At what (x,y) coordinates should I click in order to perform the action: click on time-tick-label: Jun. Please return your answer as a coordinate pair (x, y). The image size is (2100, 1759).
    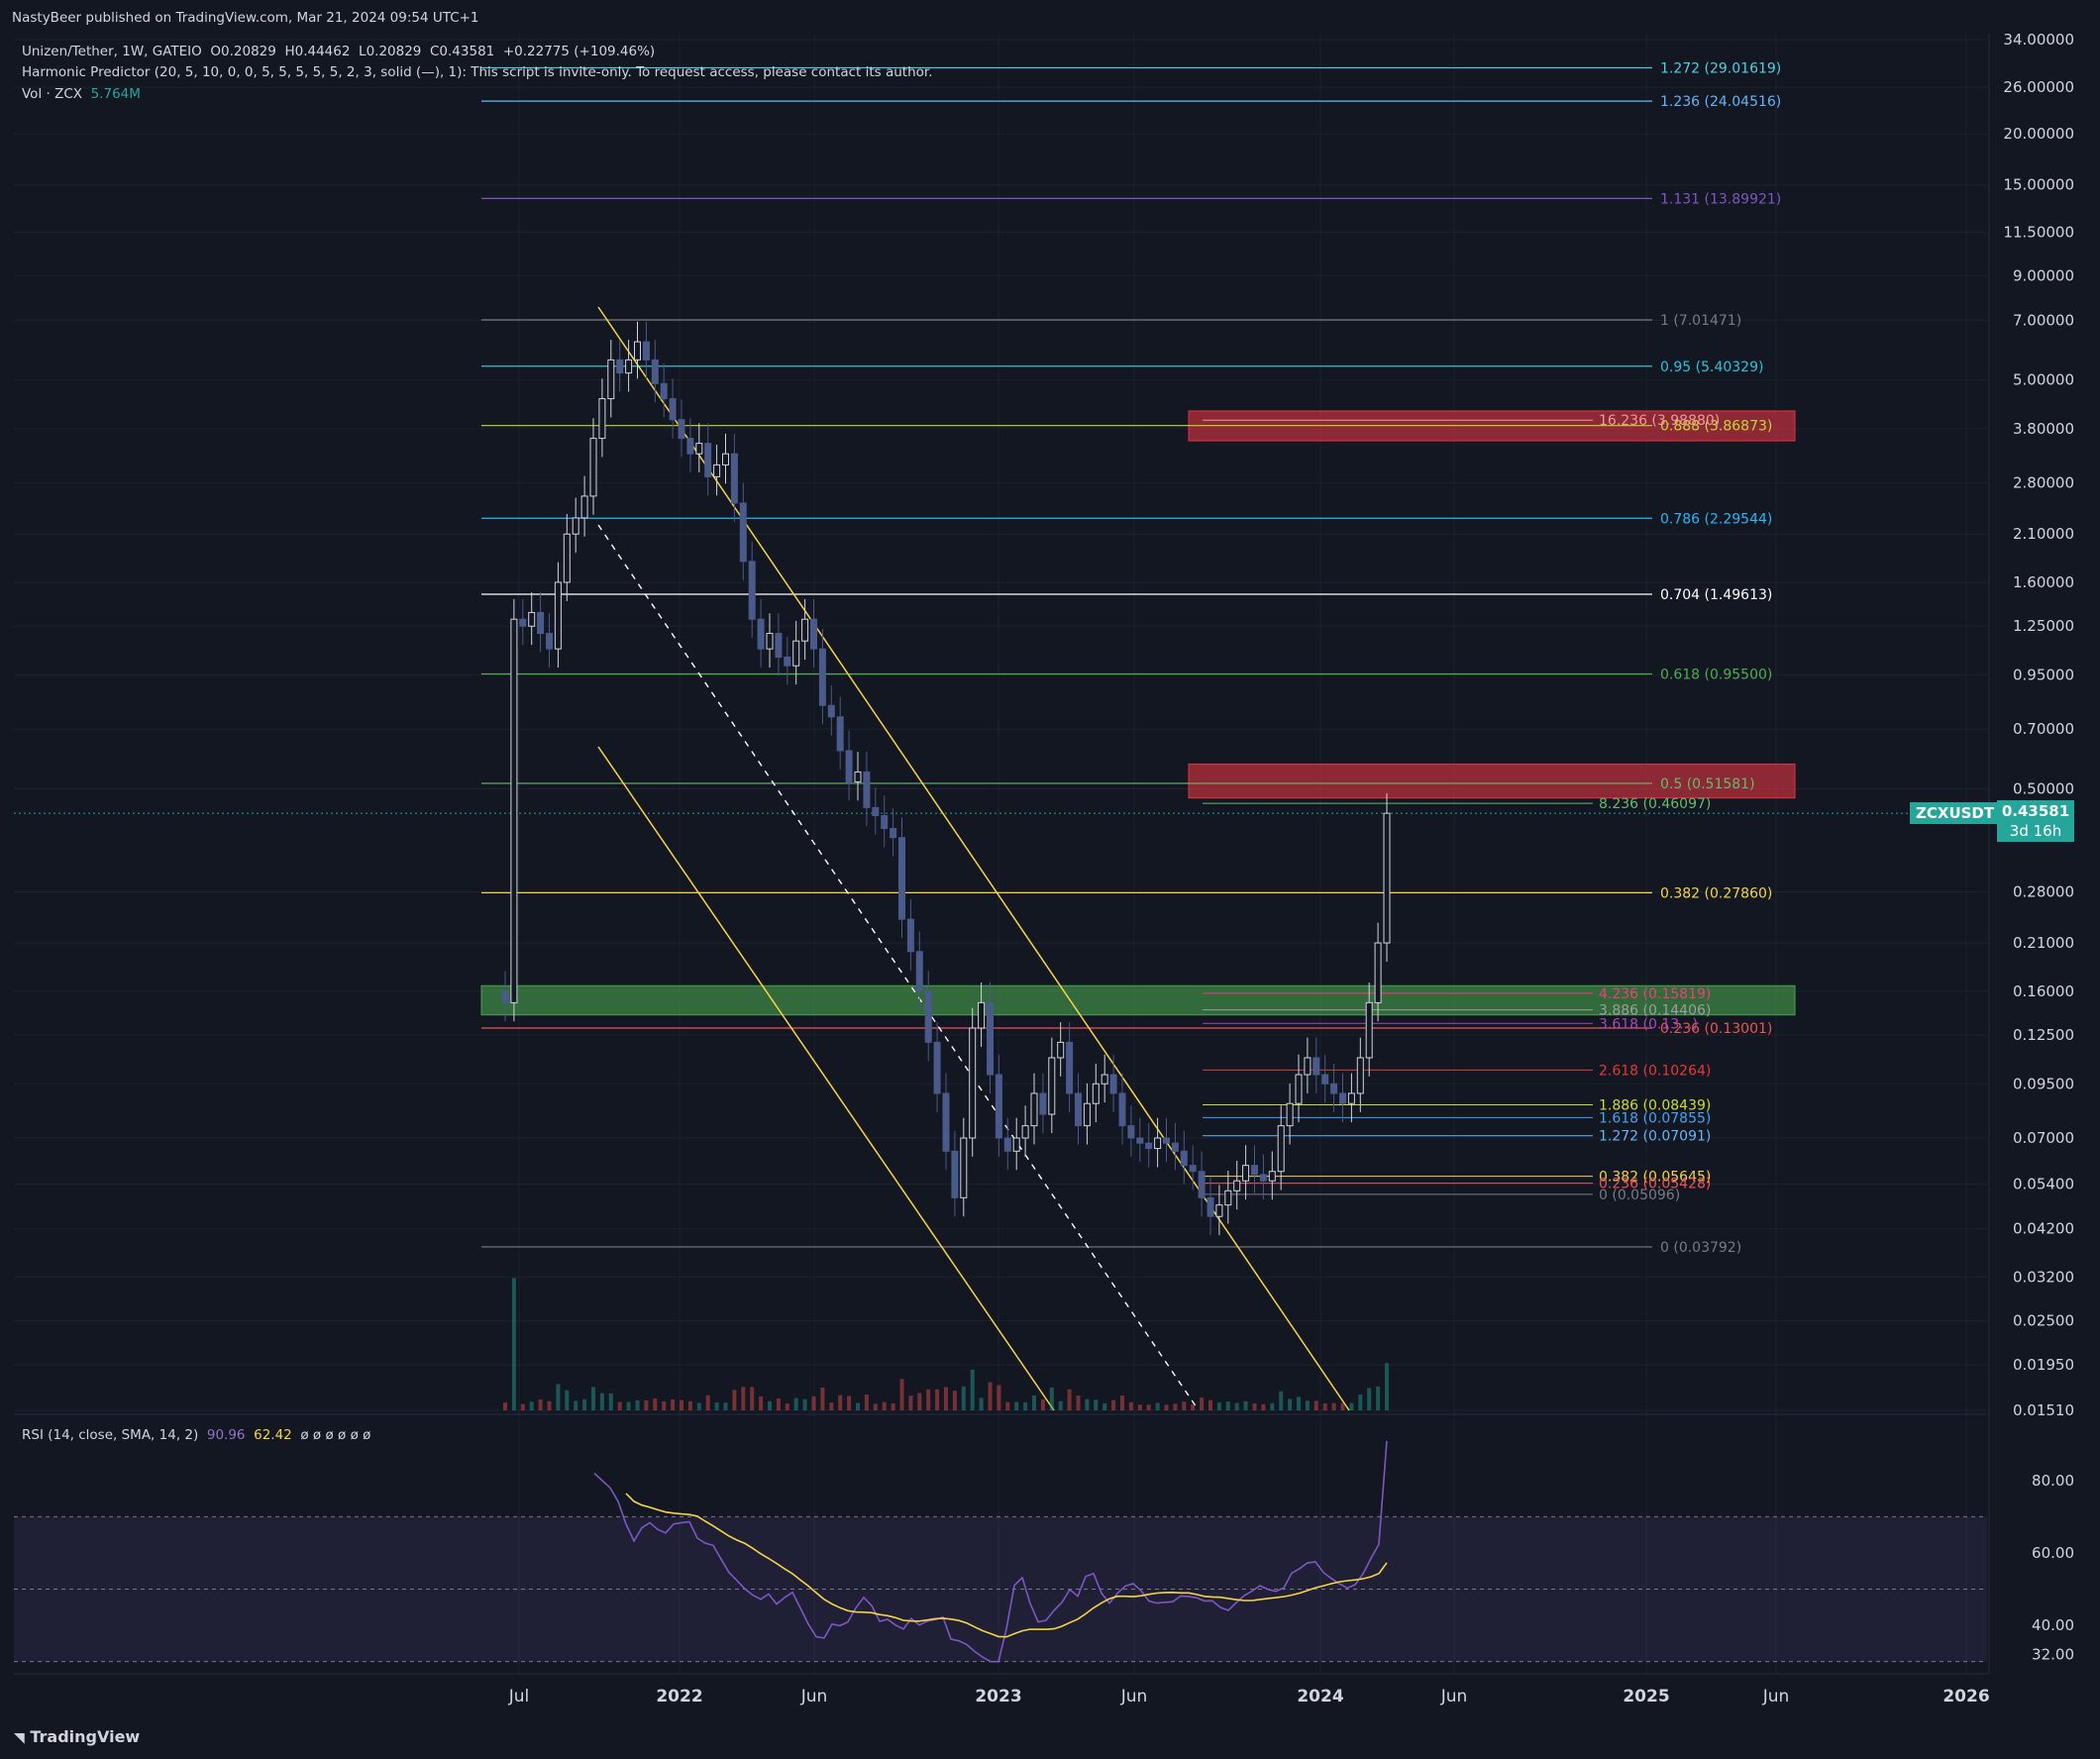
    Looking at the image, I should click on (1134, 1697).